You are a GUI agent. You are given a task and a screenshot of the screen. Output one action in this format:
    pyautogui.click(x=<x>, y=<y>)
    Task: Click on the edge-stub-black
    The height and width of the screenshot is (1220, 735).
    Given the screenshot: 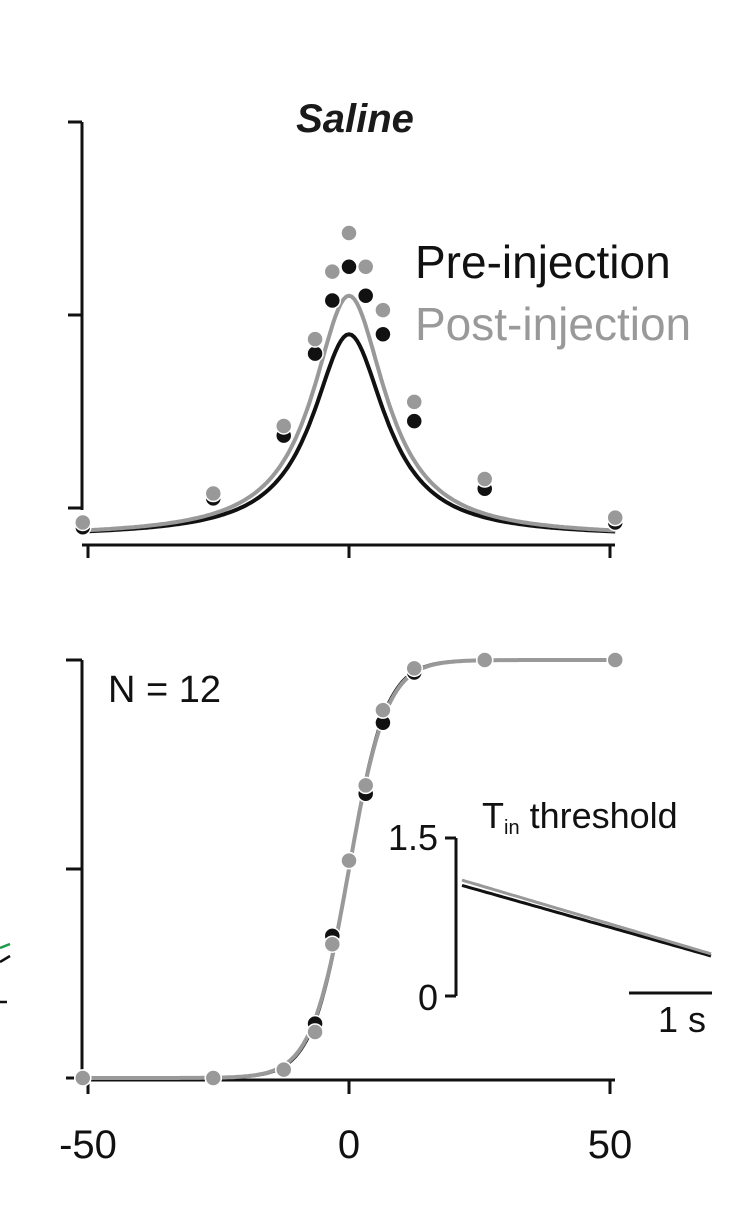 What is the action you would take?
    pyautogui.click(x=5, y=959)
    